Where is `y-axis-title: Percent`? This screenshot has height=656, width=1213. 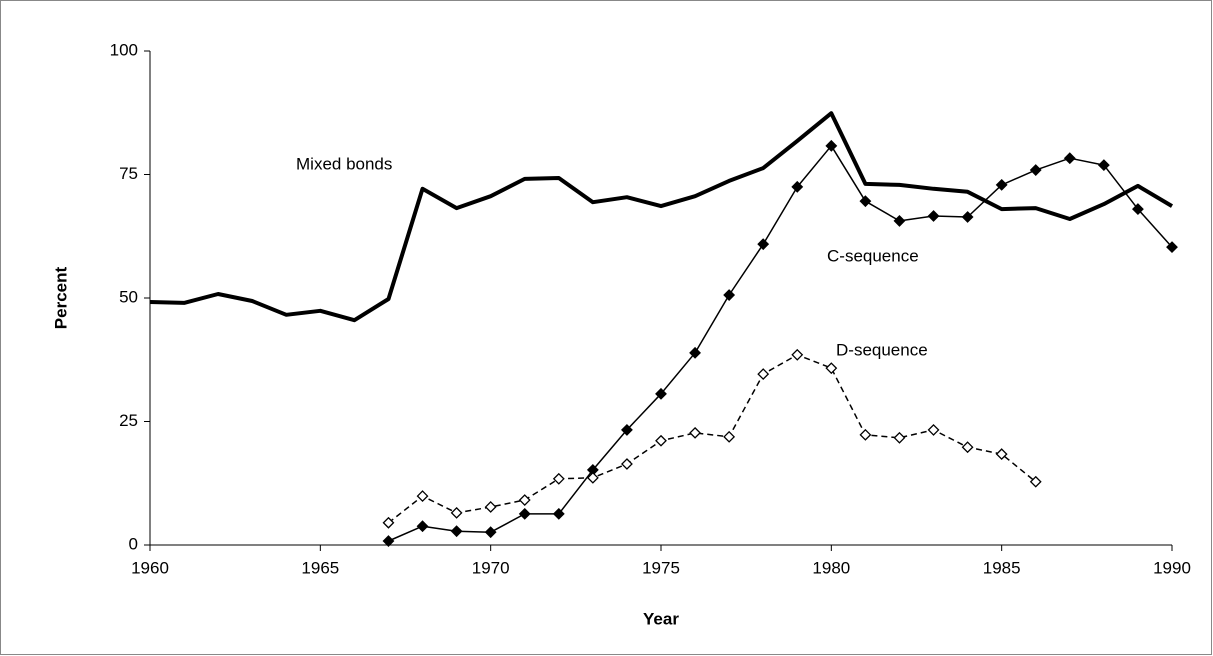 y-axis-title: Percent is located at coordinates (60, 297).